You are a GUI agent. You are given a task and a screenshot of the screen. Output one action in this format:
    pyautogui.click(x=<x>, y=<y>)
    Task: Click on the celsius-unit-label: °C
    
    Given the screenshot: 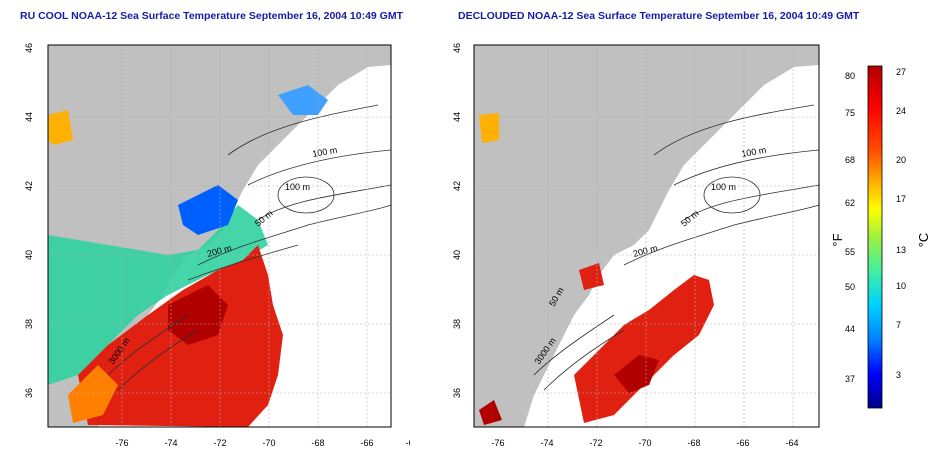 What is the action you would take?
    pyautogui.click(x=923, y=240)
    